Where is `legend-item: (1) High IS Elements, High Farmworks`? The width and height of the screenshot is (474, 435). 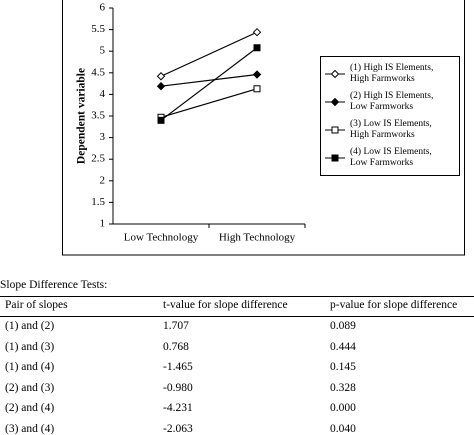
legend-item: (1) High IS Elements, High Farmworks is located at coordinates (390, 74).